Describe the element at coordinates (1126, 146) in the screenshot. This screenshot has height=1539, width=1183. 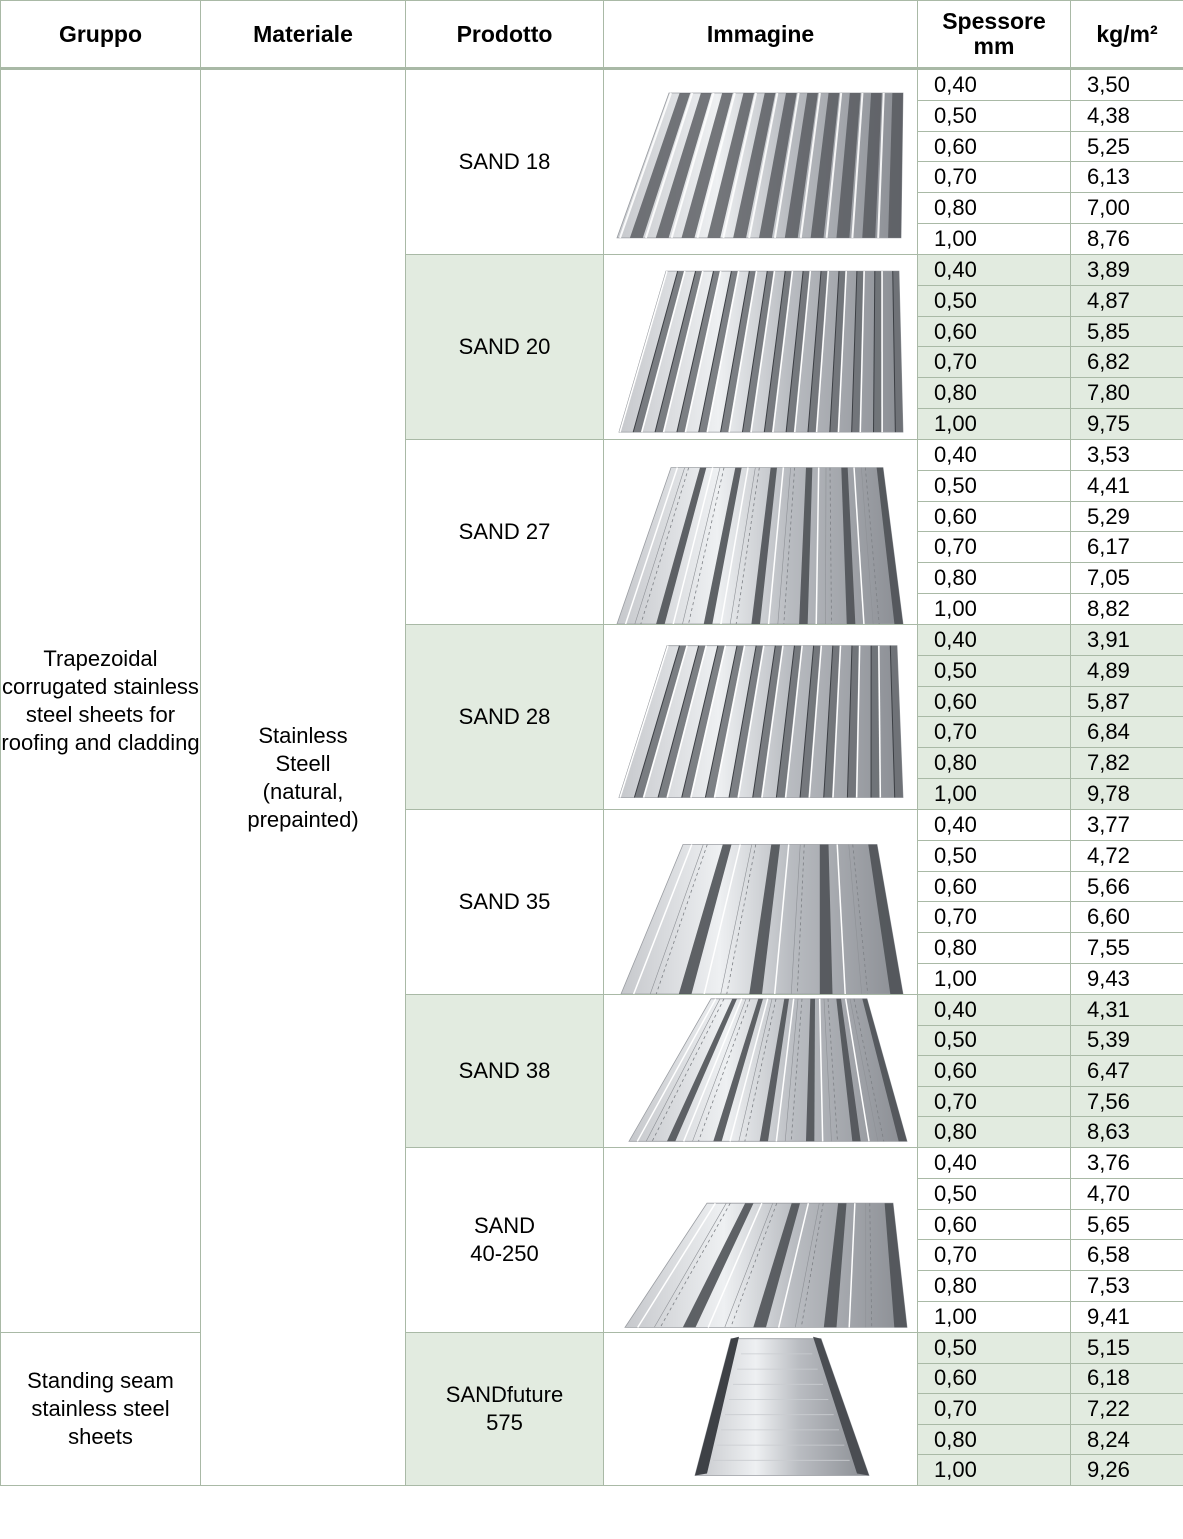
I see `weight-cell: 5,25` at that location.